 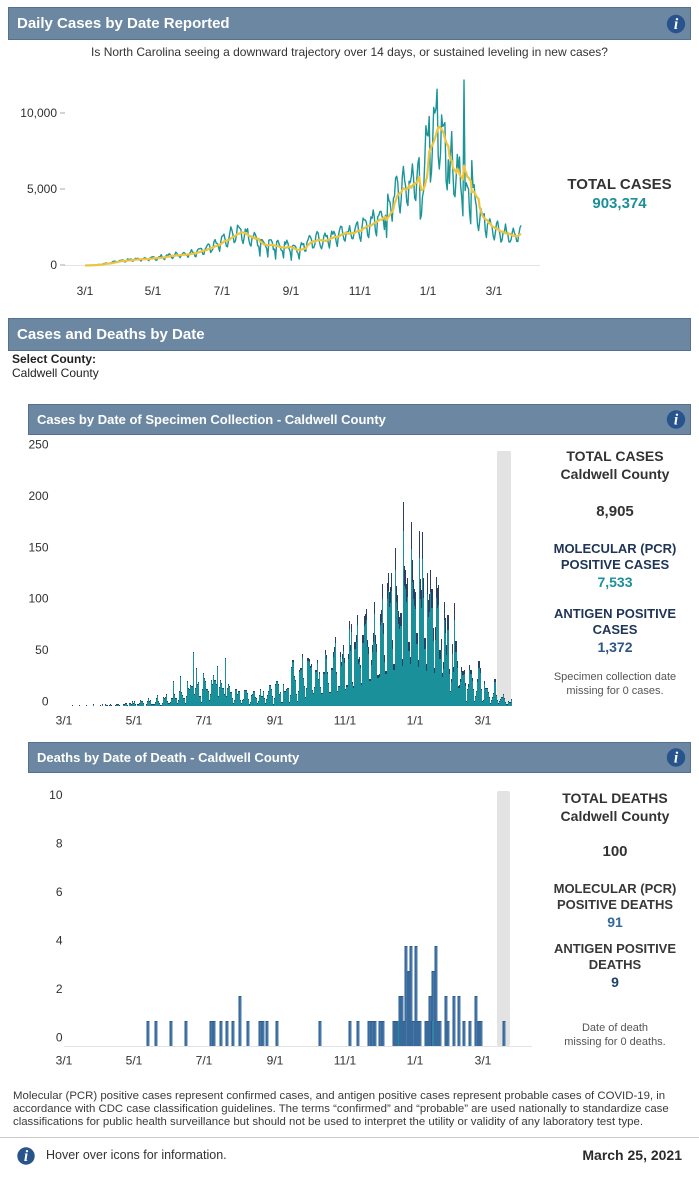 What do you see at coordinates (42, 650) in the screenshot?
I see `svg-text: 50` at bounding box center [42, 650].